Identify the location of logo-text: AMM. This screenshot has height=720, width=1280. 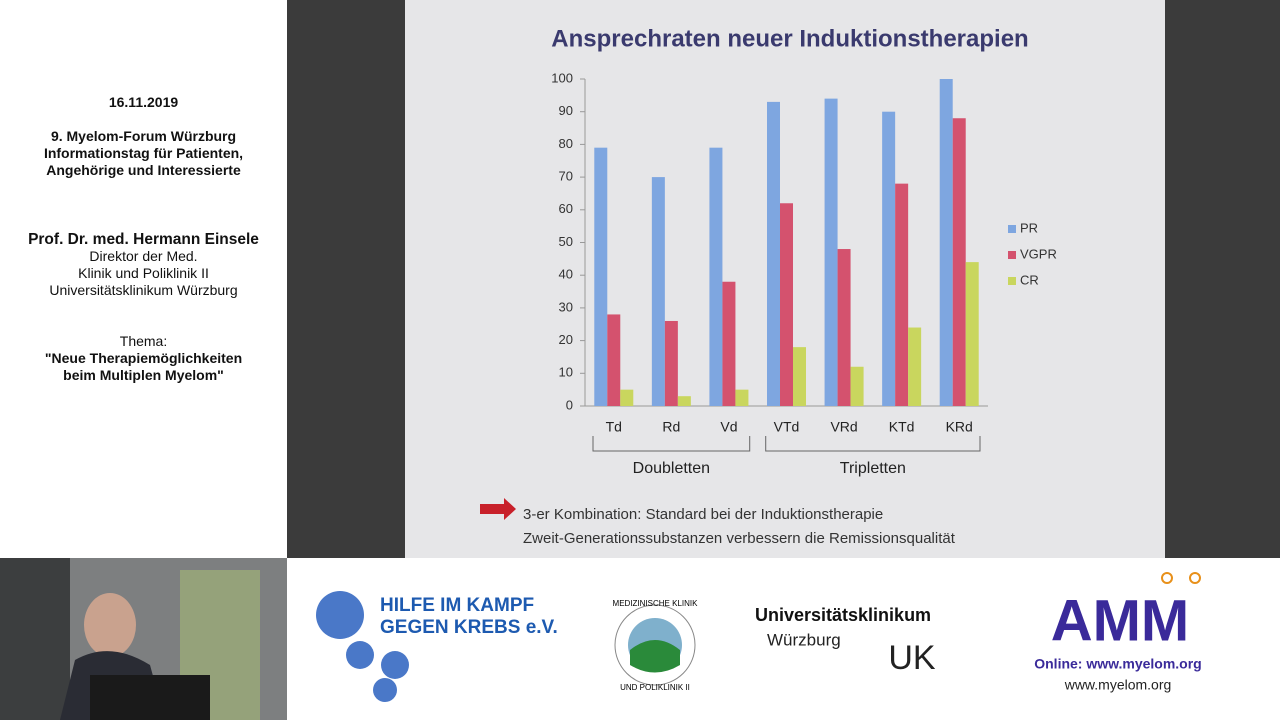
(1120, 620).